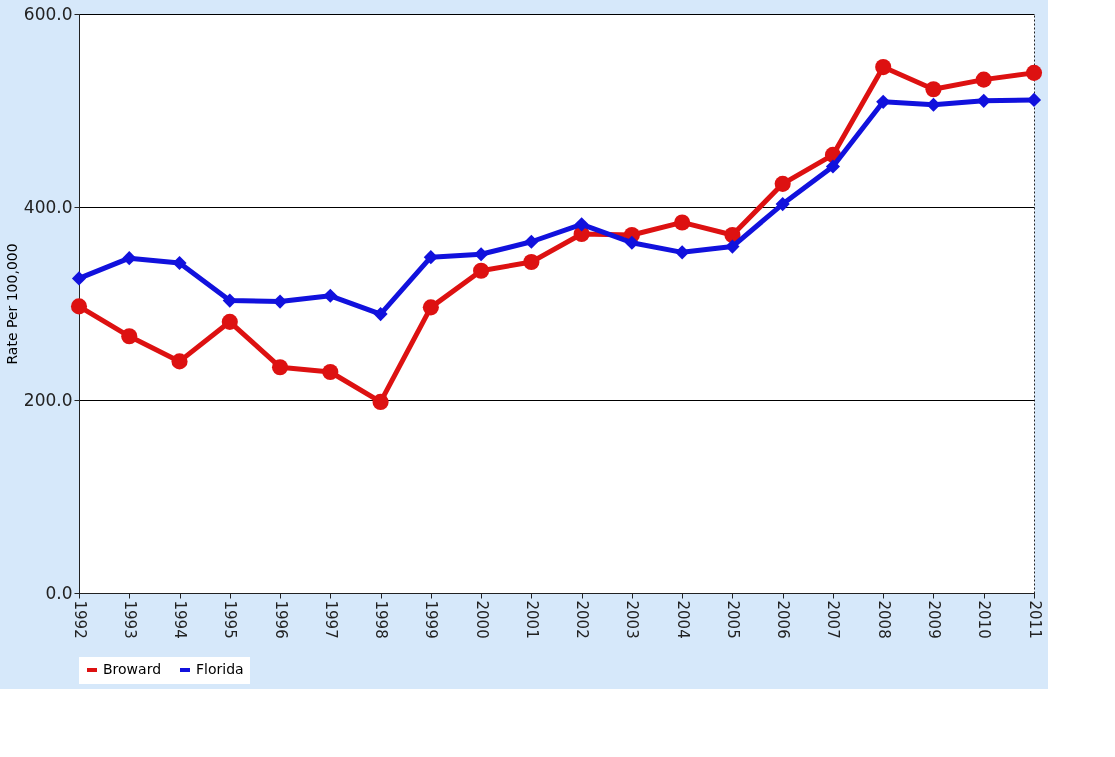  Describe the element at coordinates (883, 619) in the screenshot. I see `x-tick-label: 2008` at that location.